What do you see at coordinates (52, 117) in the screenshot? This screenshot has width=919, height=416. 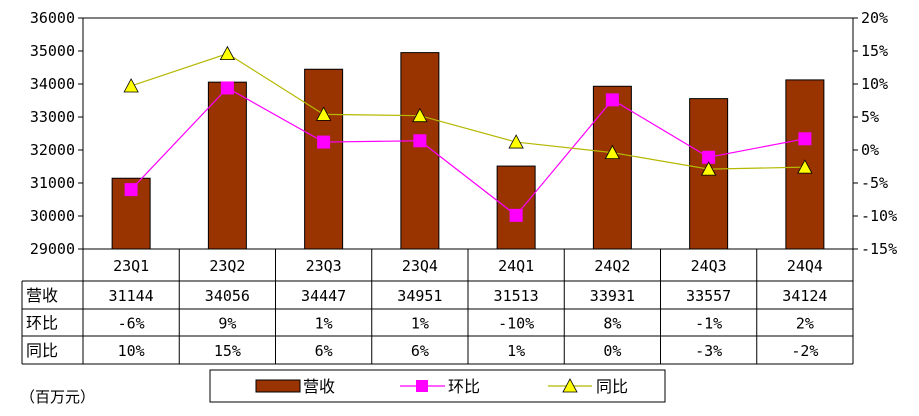 I see `left-tick-label: 33000` at bounding box center [52, 117].